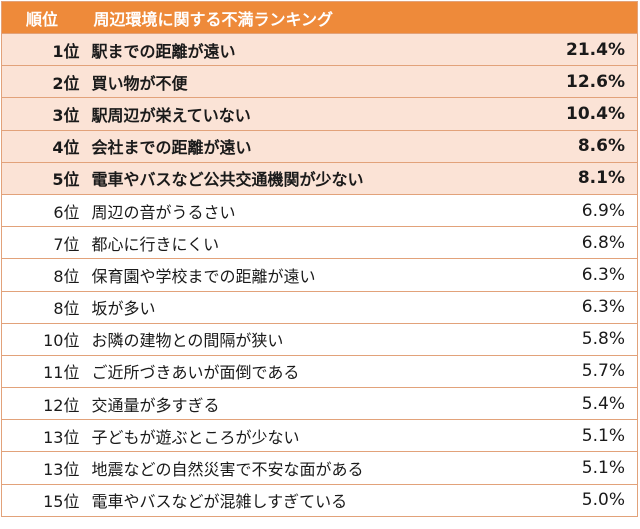  I want to click on complaint-cell: 電車やバスなど公共交通機関が少ない, so click(307, 178).